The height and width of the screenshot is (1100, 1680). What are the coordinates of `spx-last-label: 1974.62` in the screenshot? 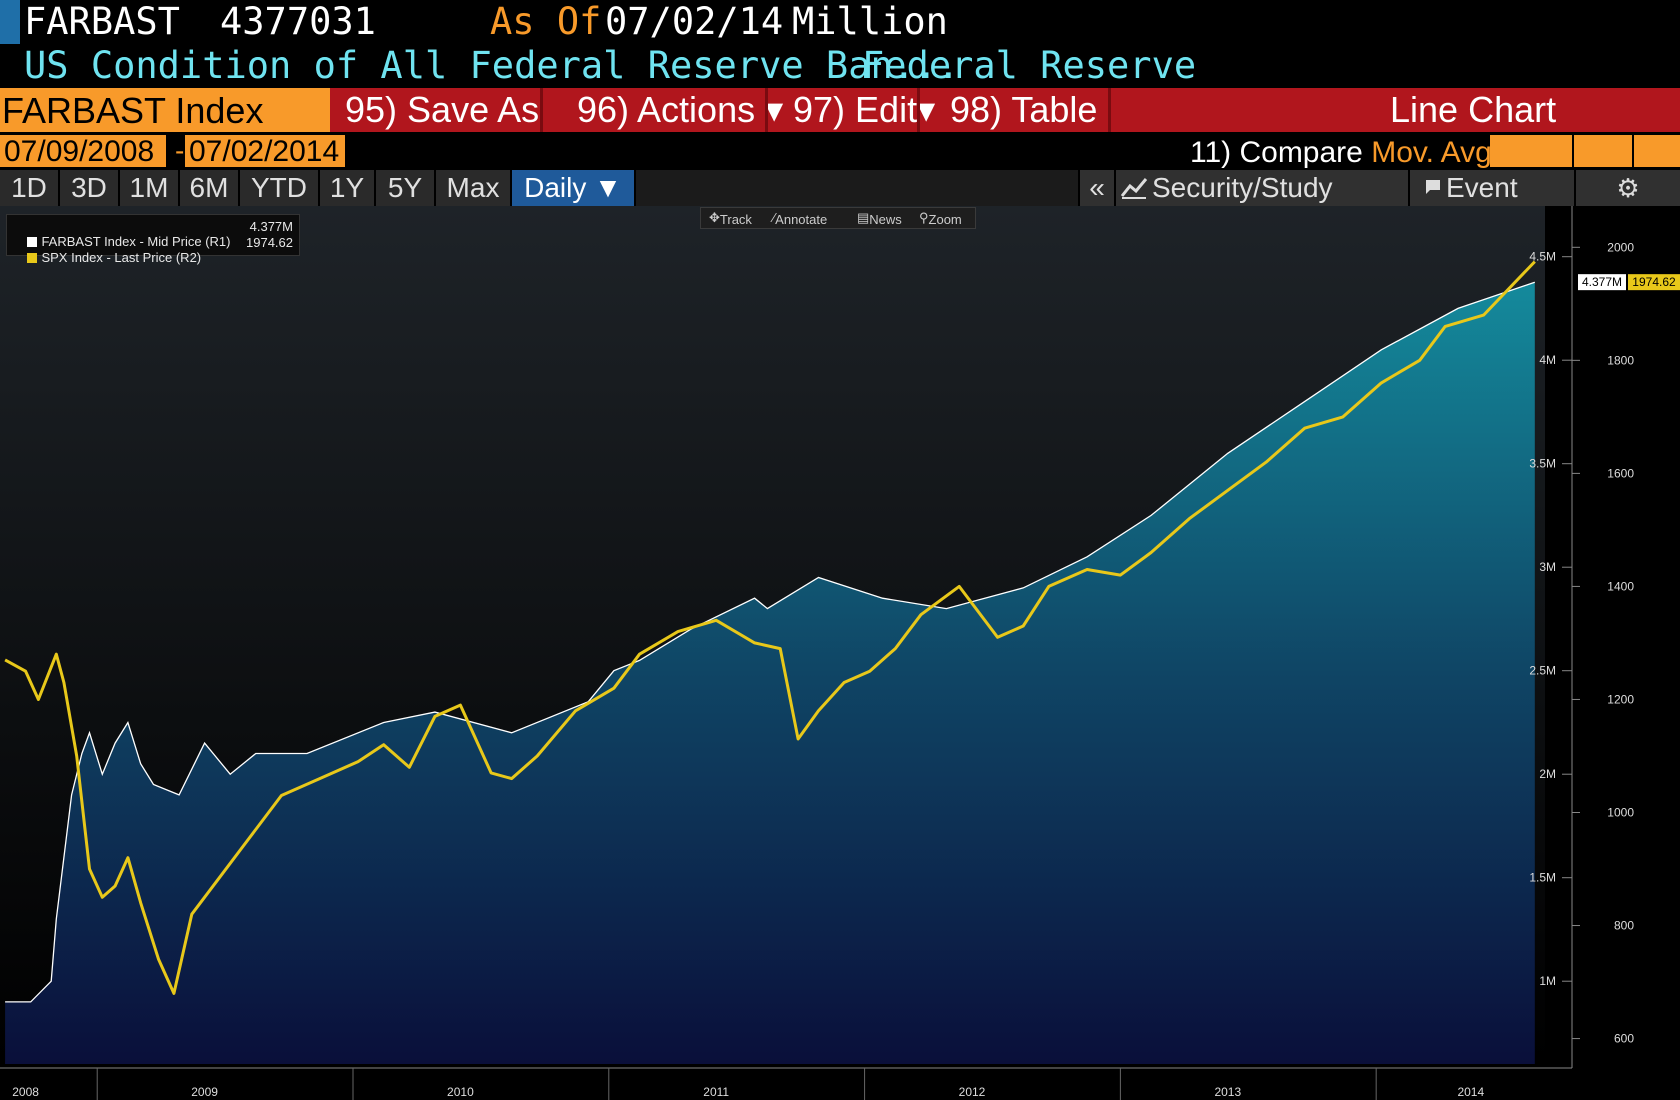 It's located at (1654, 282).